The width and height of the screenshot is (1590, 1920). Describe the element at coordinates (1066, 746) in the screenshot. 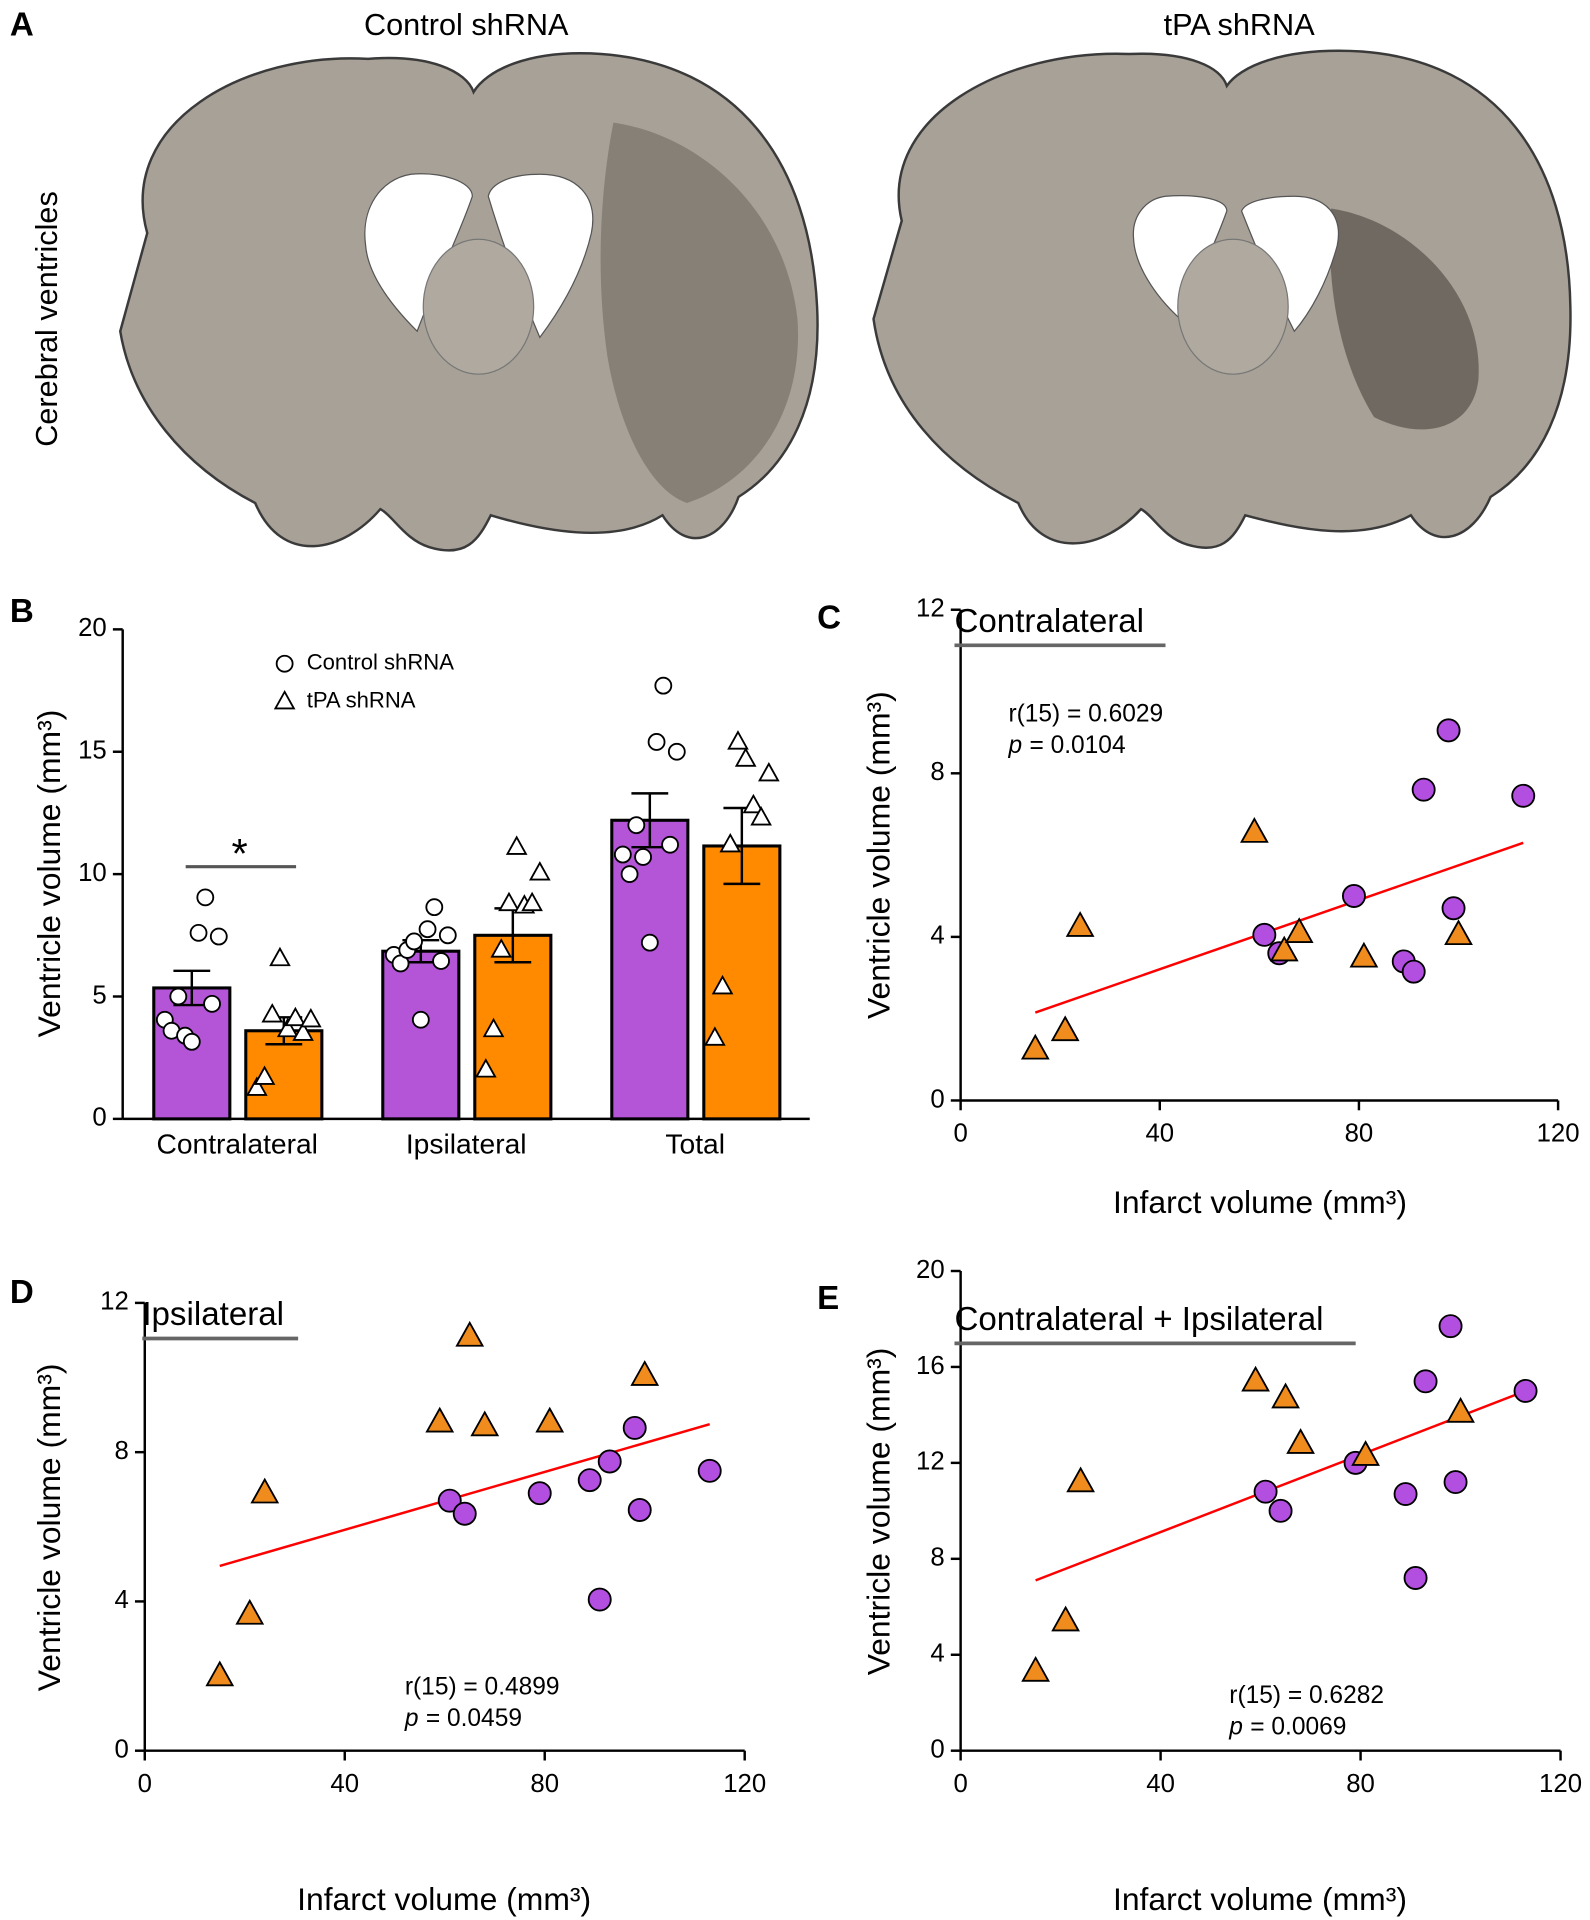

I see `stat-p: p = 0.0104` at that location.